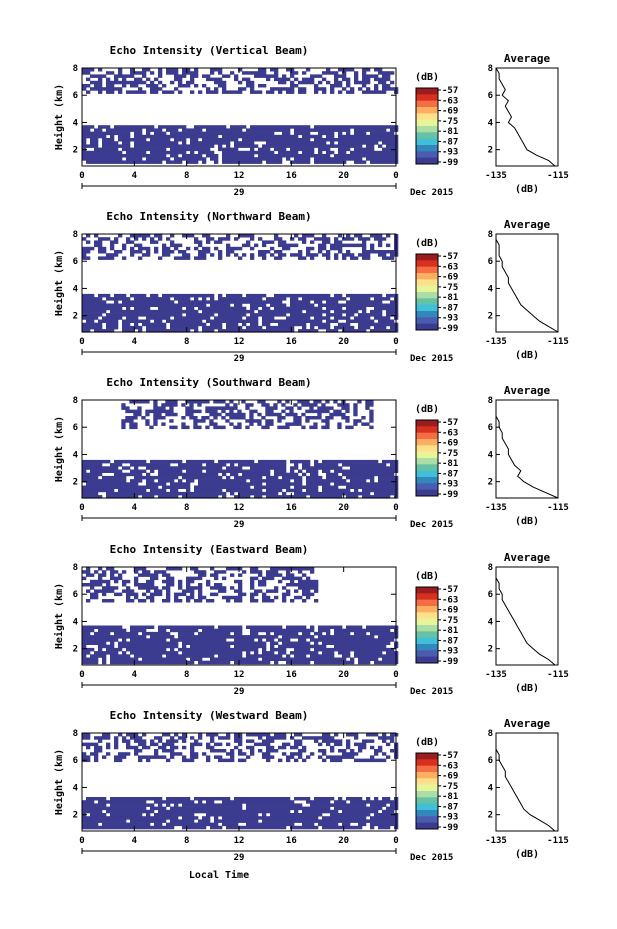  Describe the element at coordinates (450, 433) in the screenshot. I see `colorbar-label: -63` at that location.